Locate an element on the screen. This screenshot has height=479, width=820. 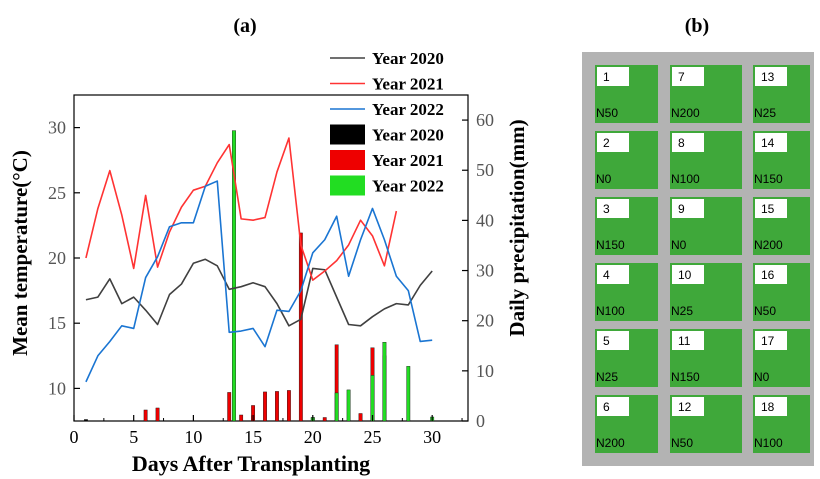
y-left-tick-label: 30 is located at coordinates (57, 128).